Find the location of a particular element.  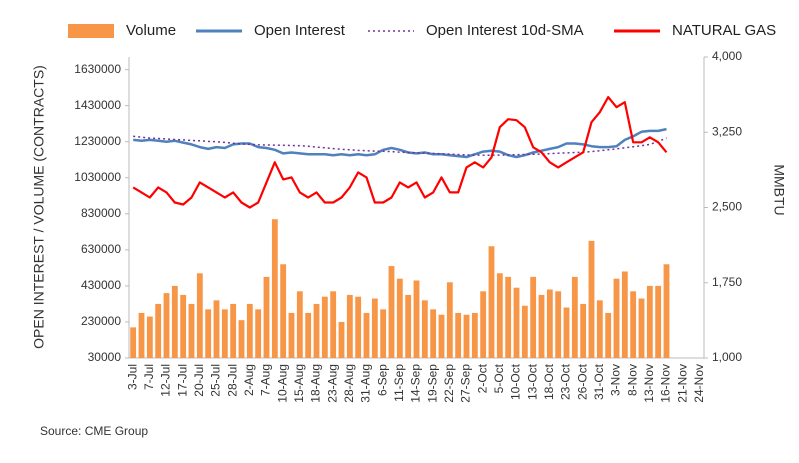

x-tick-label: 13-Nov is located at coordinates (649, 383).